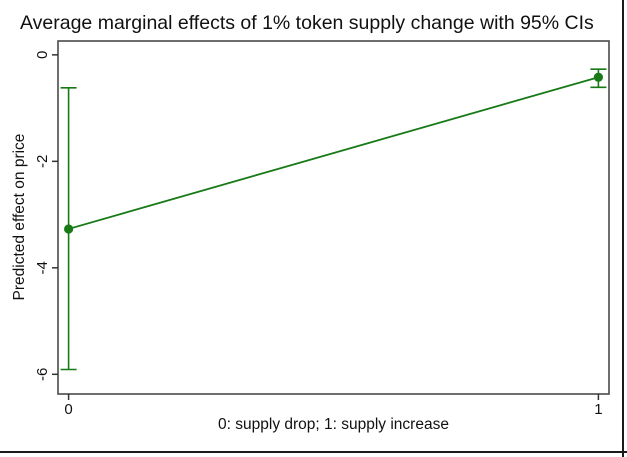  What do you see at coordinates (623, 228) in the screenshot?
I see `window-border-right` at bounding box center [623, 228].